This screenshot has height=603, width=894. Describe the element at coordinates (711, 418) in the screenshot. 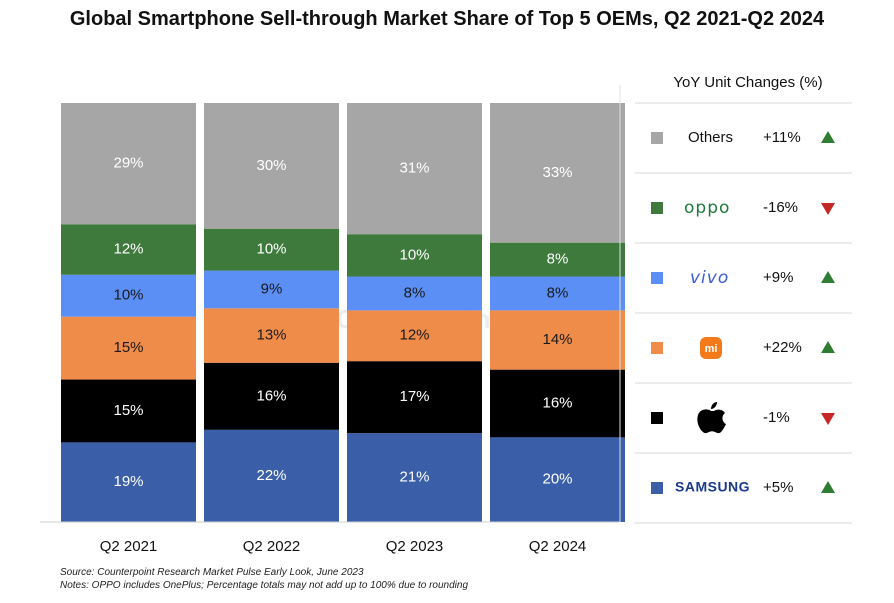

I see `apple-logo-icon` at that location.